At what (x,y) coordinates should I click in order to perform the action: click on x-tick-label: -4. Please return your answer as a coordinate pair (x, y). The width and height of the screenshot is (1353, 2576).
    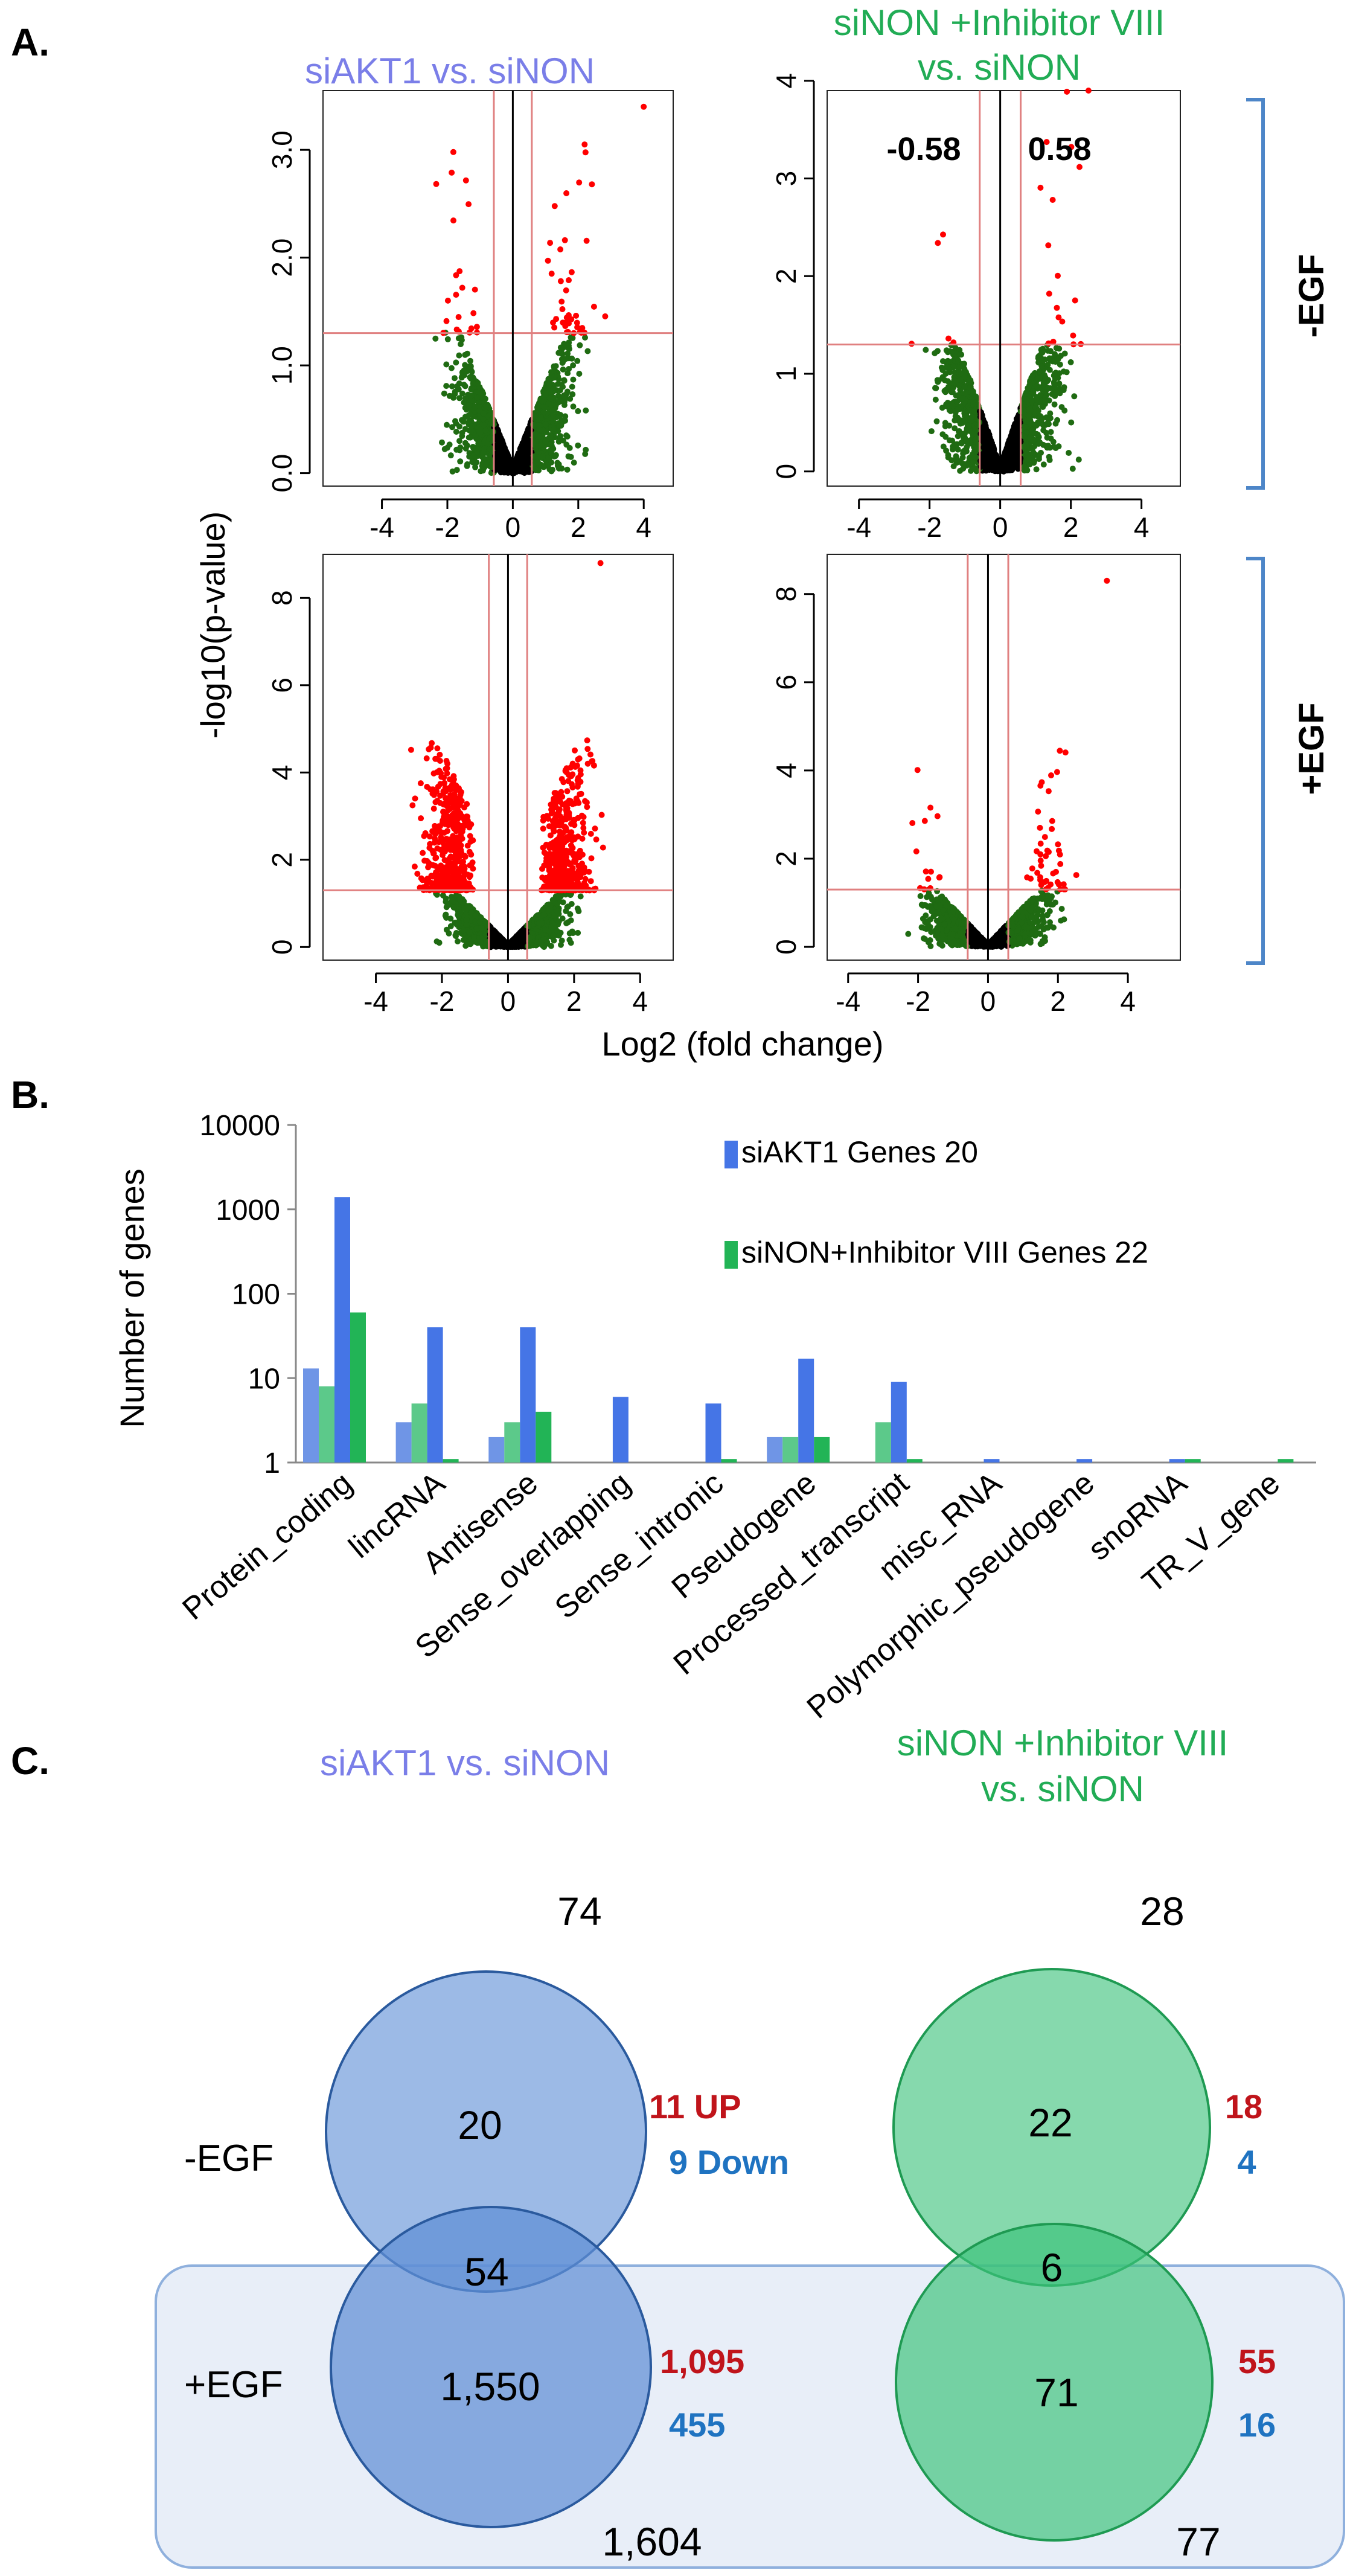
    Looking at the image, I should click on (381, 527).